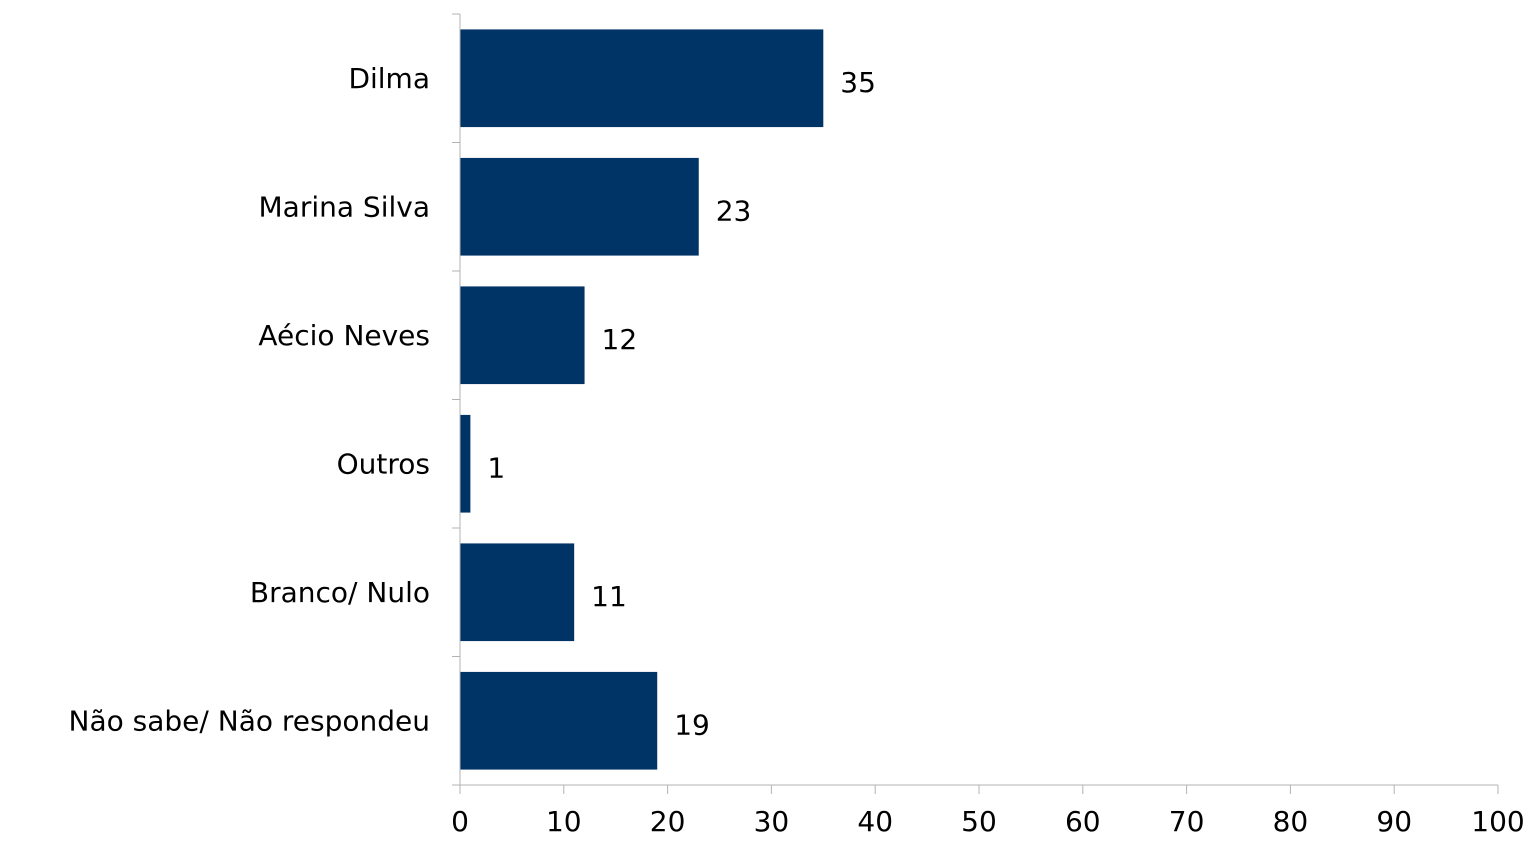 The width and height of the screenshot is (1533, 847). What do you see at coordinates (875, 821) in the screenshot?
I see `x-tick-label-40: 40` at bounding box center [875, 821].